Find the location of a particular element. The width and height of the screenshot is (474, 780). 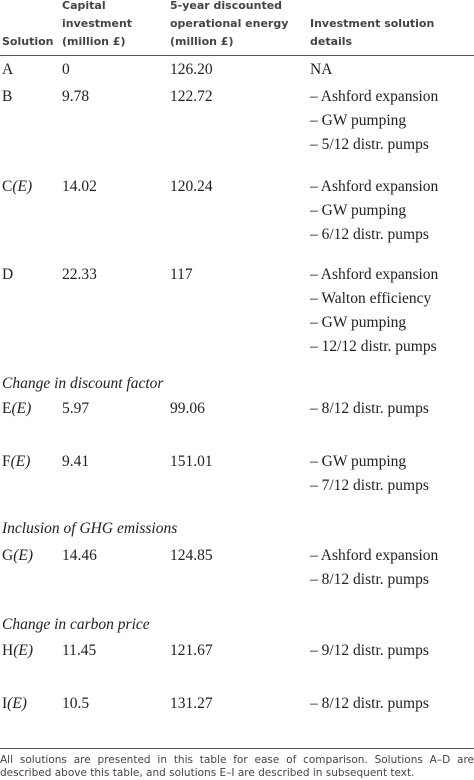

solution-id: A is located at coordinates (8, 69).